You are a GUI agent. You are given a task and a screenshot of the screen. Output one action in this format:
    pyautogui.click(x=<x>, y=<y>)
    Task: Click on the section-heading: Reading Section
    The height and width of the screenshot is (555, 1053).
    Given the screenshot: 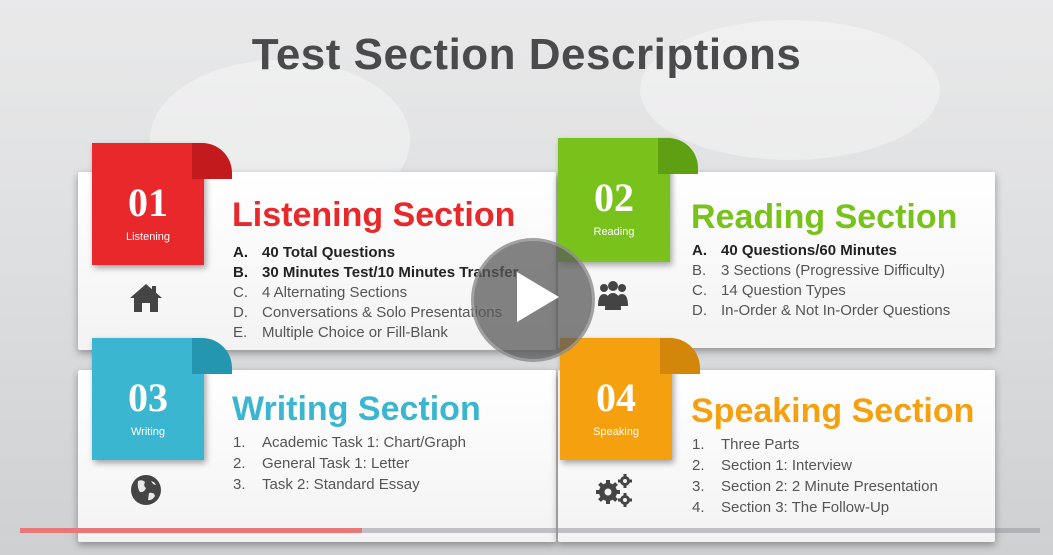 What is the action you would take?
    pyautogui.click(x=824, y=217)
    